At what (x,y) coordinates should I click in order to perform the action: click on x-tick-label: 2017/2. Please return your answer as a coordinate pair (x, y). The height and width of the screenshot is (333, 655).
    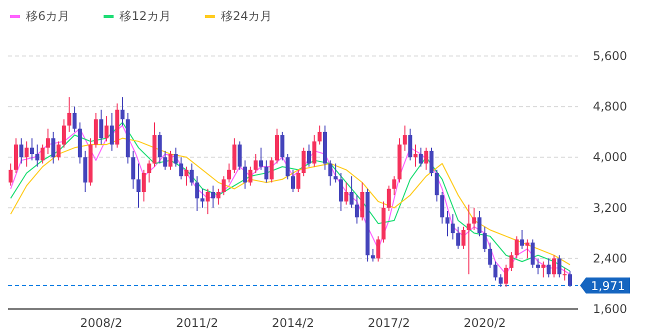
    Looking at the image, I should click on (389, 323).